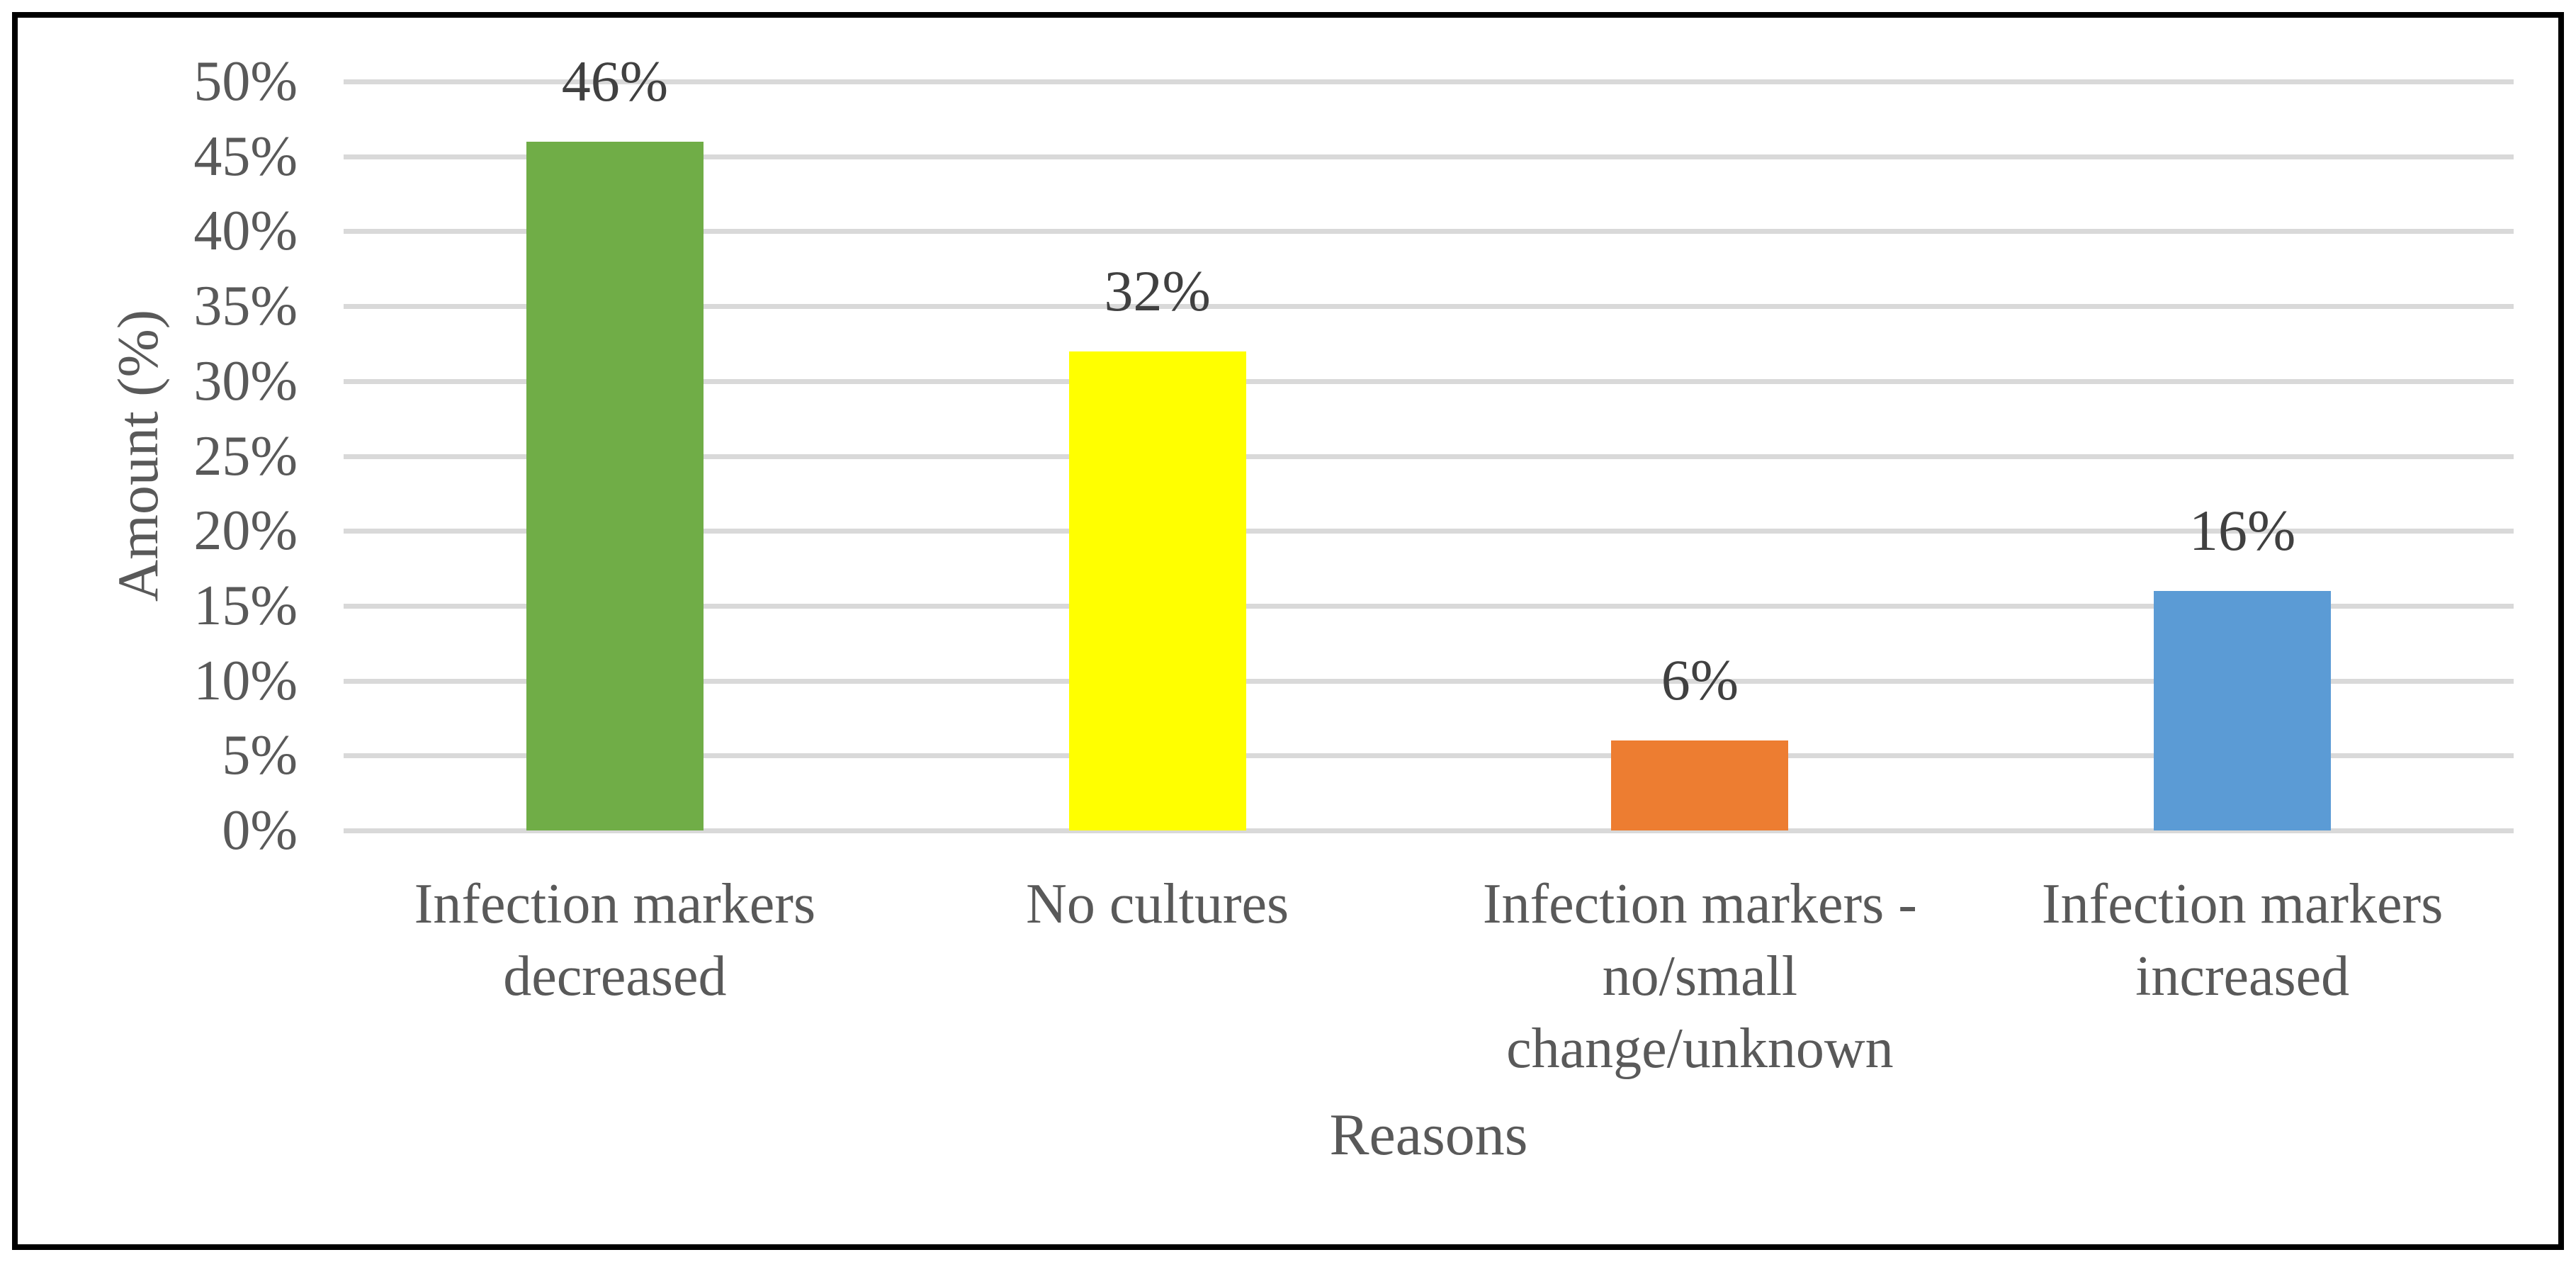 Image resolution: width=2576 pixels, height=1262 pixels. Describe the element at coordinates (245, 532) in the screenshot. I see `y-tick-label: 20%` at that location.